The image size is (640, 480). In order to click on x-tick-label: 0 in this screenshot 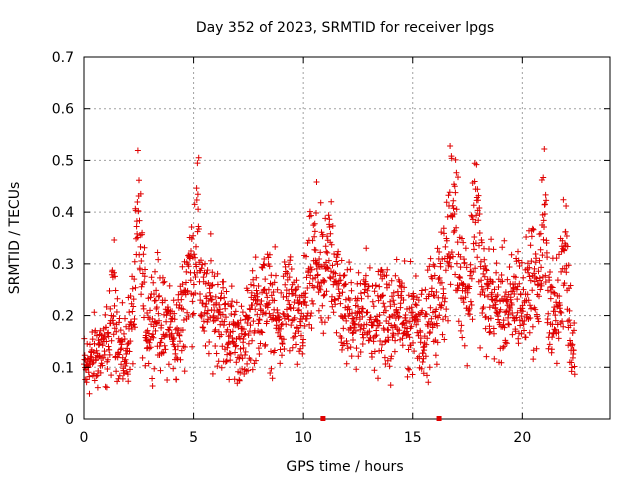, I will do `click(84, 438)`.